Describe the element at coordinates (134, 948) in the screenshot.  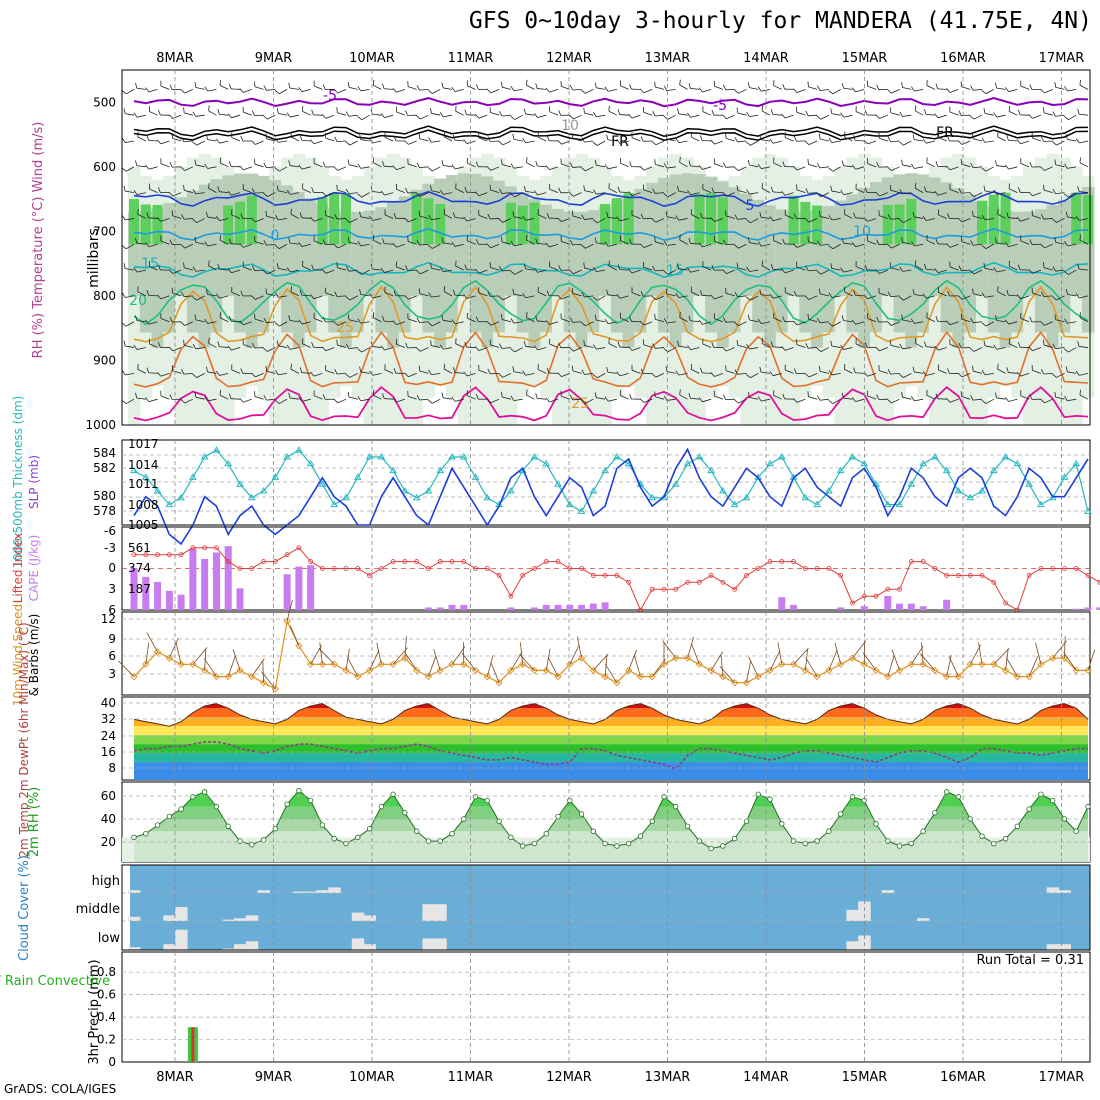
I see `cloud-bar-low` at that location.